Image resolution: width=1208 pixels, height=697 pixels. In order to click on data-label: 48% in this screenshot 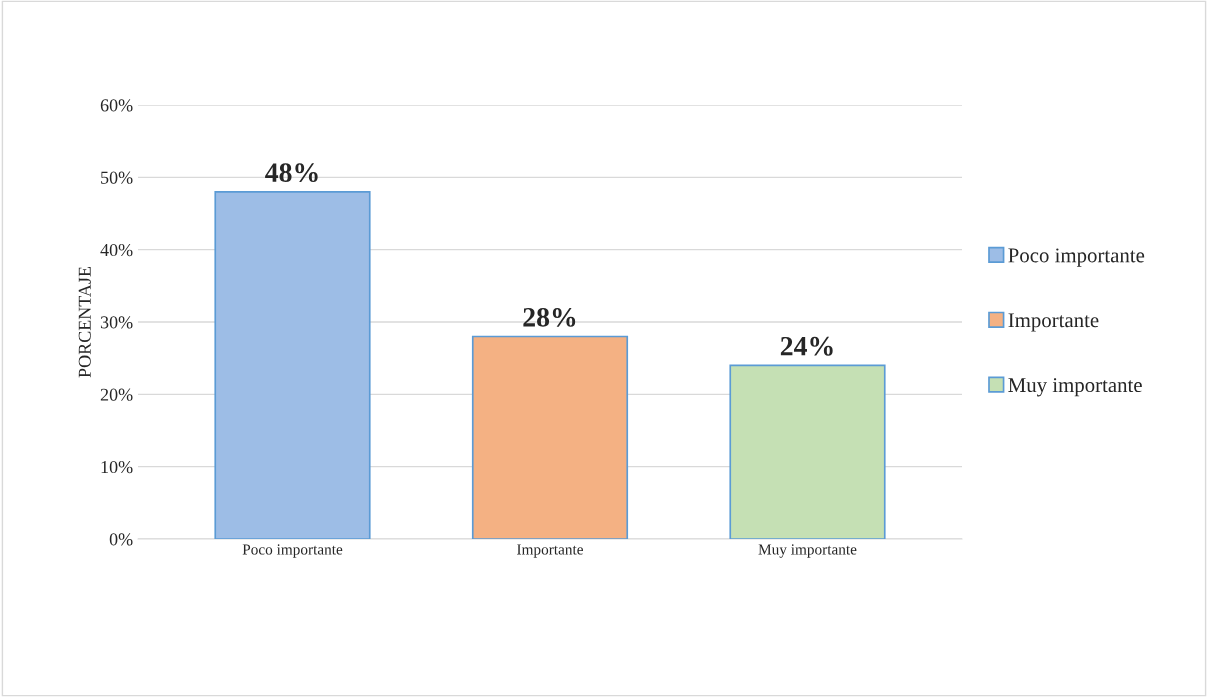, I will do `click(291, 173)`.